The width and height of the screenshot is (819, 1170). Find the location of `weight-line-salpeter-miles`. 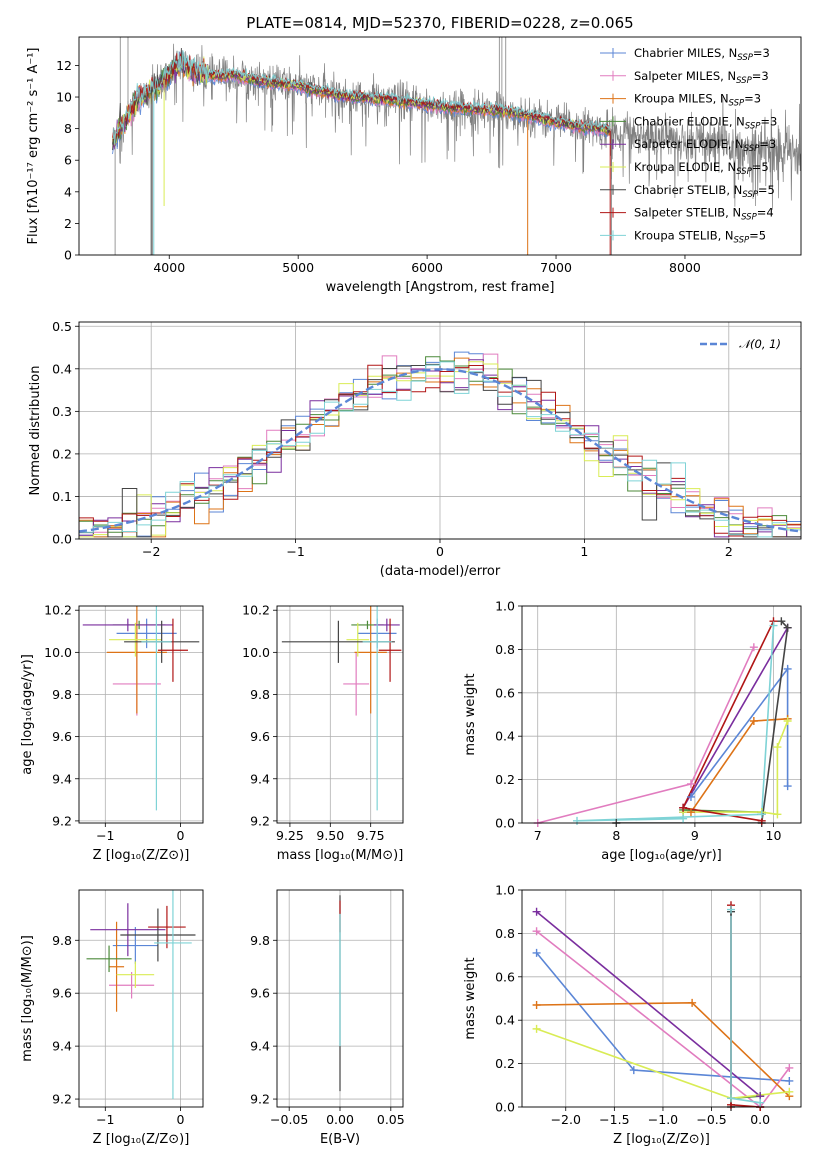

weight-line-salpeter-miles is located at coordinates (663, 1018).